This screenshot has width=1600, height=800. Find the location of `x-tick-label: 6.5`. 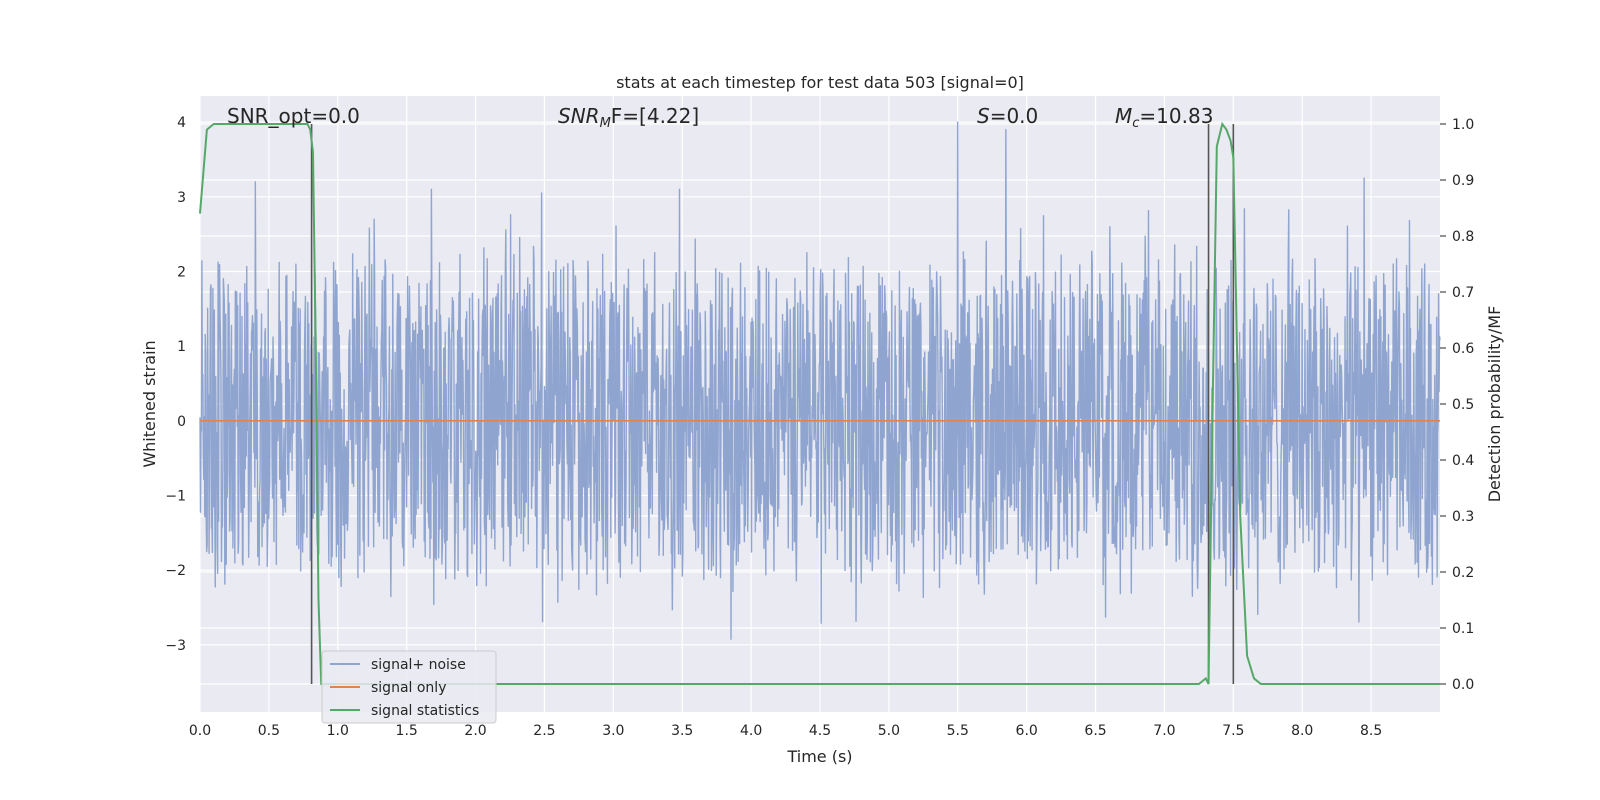

x-tick-label: 6.5 is located at coordinates (1095, 731).